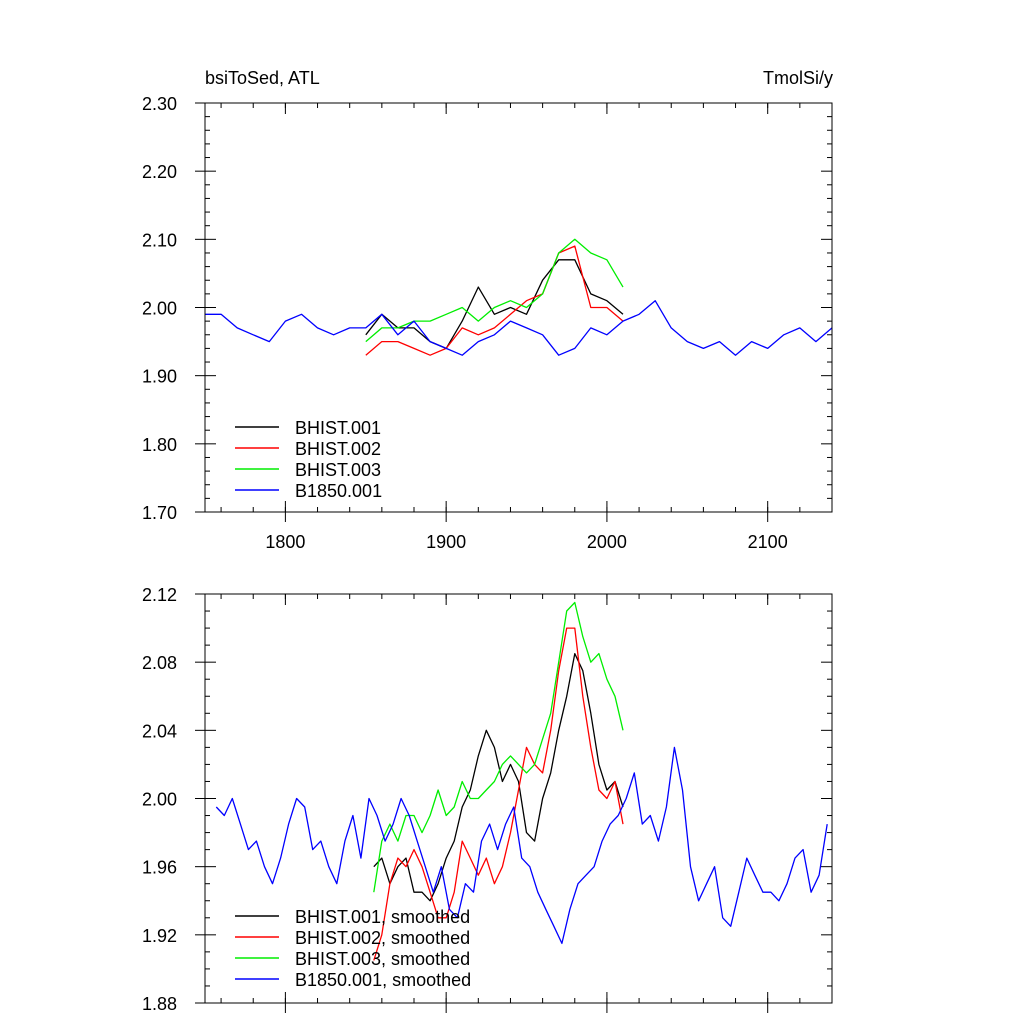 Image resolution: width=1024 pixels, height=1024 pixels. What do you see at coordinates (159, 104) in the screenshot?
I see `y-tick-label: 2.30` at bounding box center [159, 104].